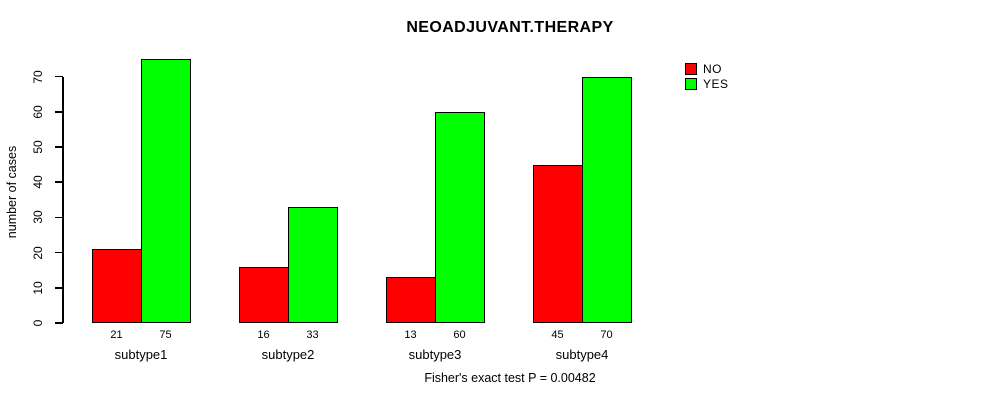 The width and height of the screenshot is (990, 400). Describe the element at coordinates (557, 335) in the screenshot. I see `bar-value-label-no-subtype4: 45` at that location.